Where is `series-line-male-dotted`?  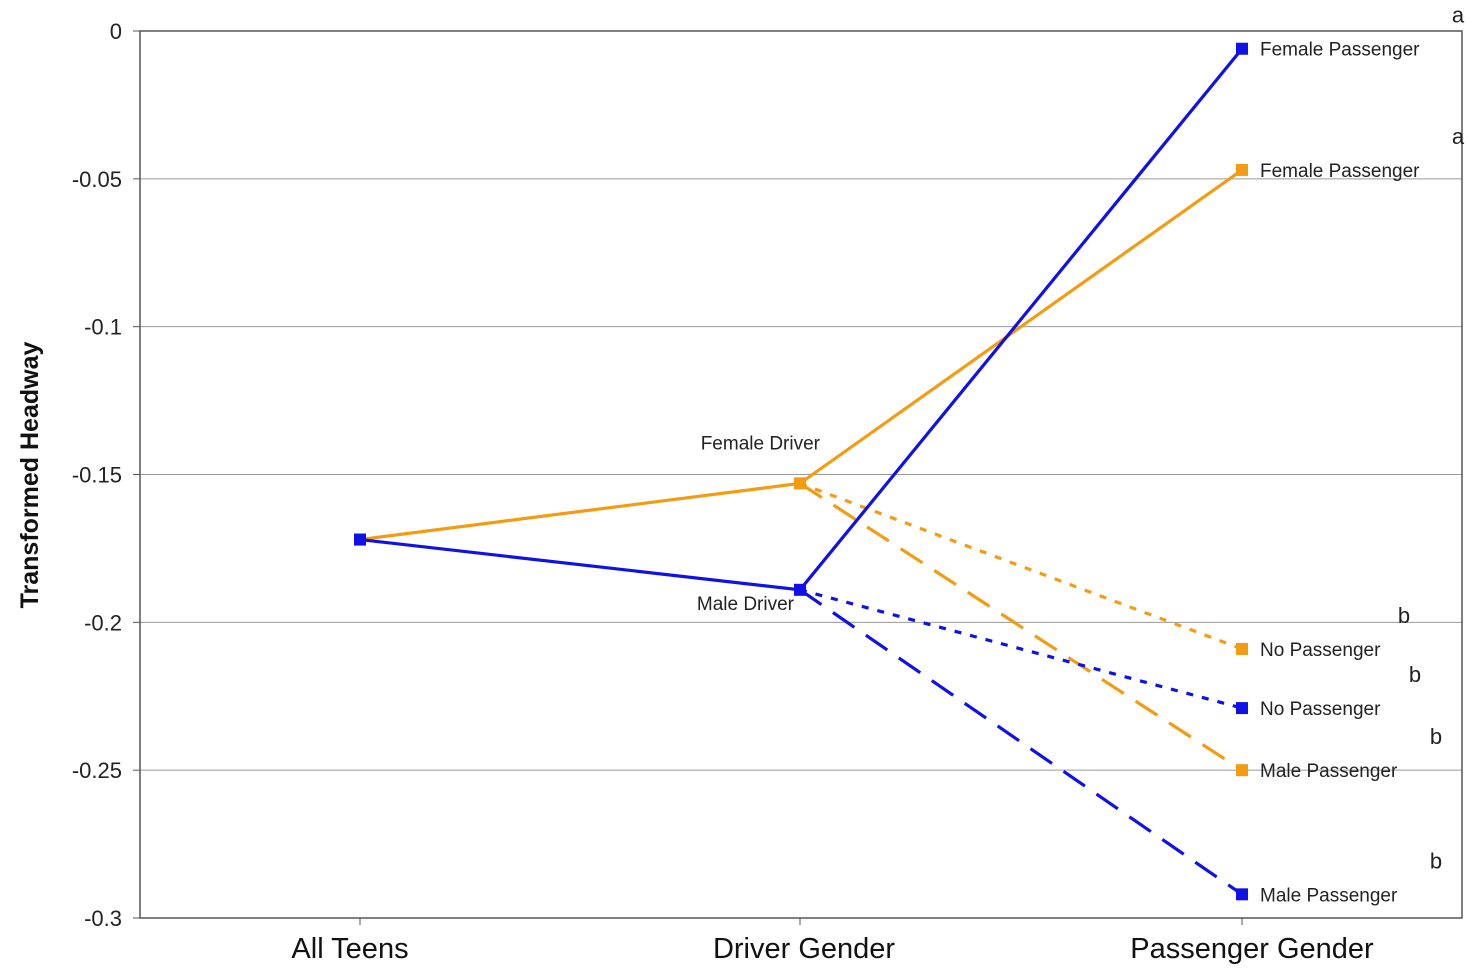
series-line-male-dotted is located at coordinates (1021, 649).